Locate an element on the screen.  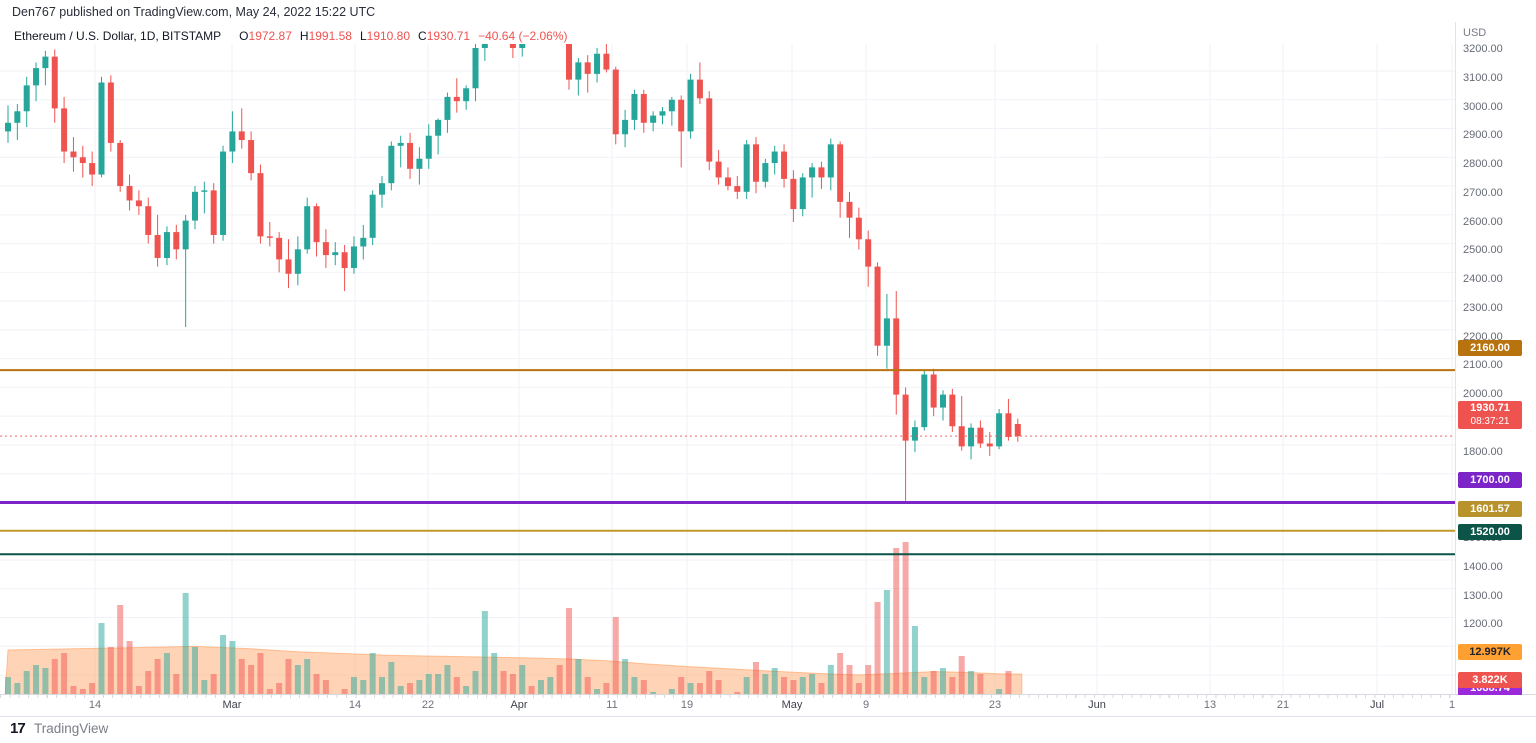
bar-countdown: 08:37:21 is located at coordinates (1490, 422).